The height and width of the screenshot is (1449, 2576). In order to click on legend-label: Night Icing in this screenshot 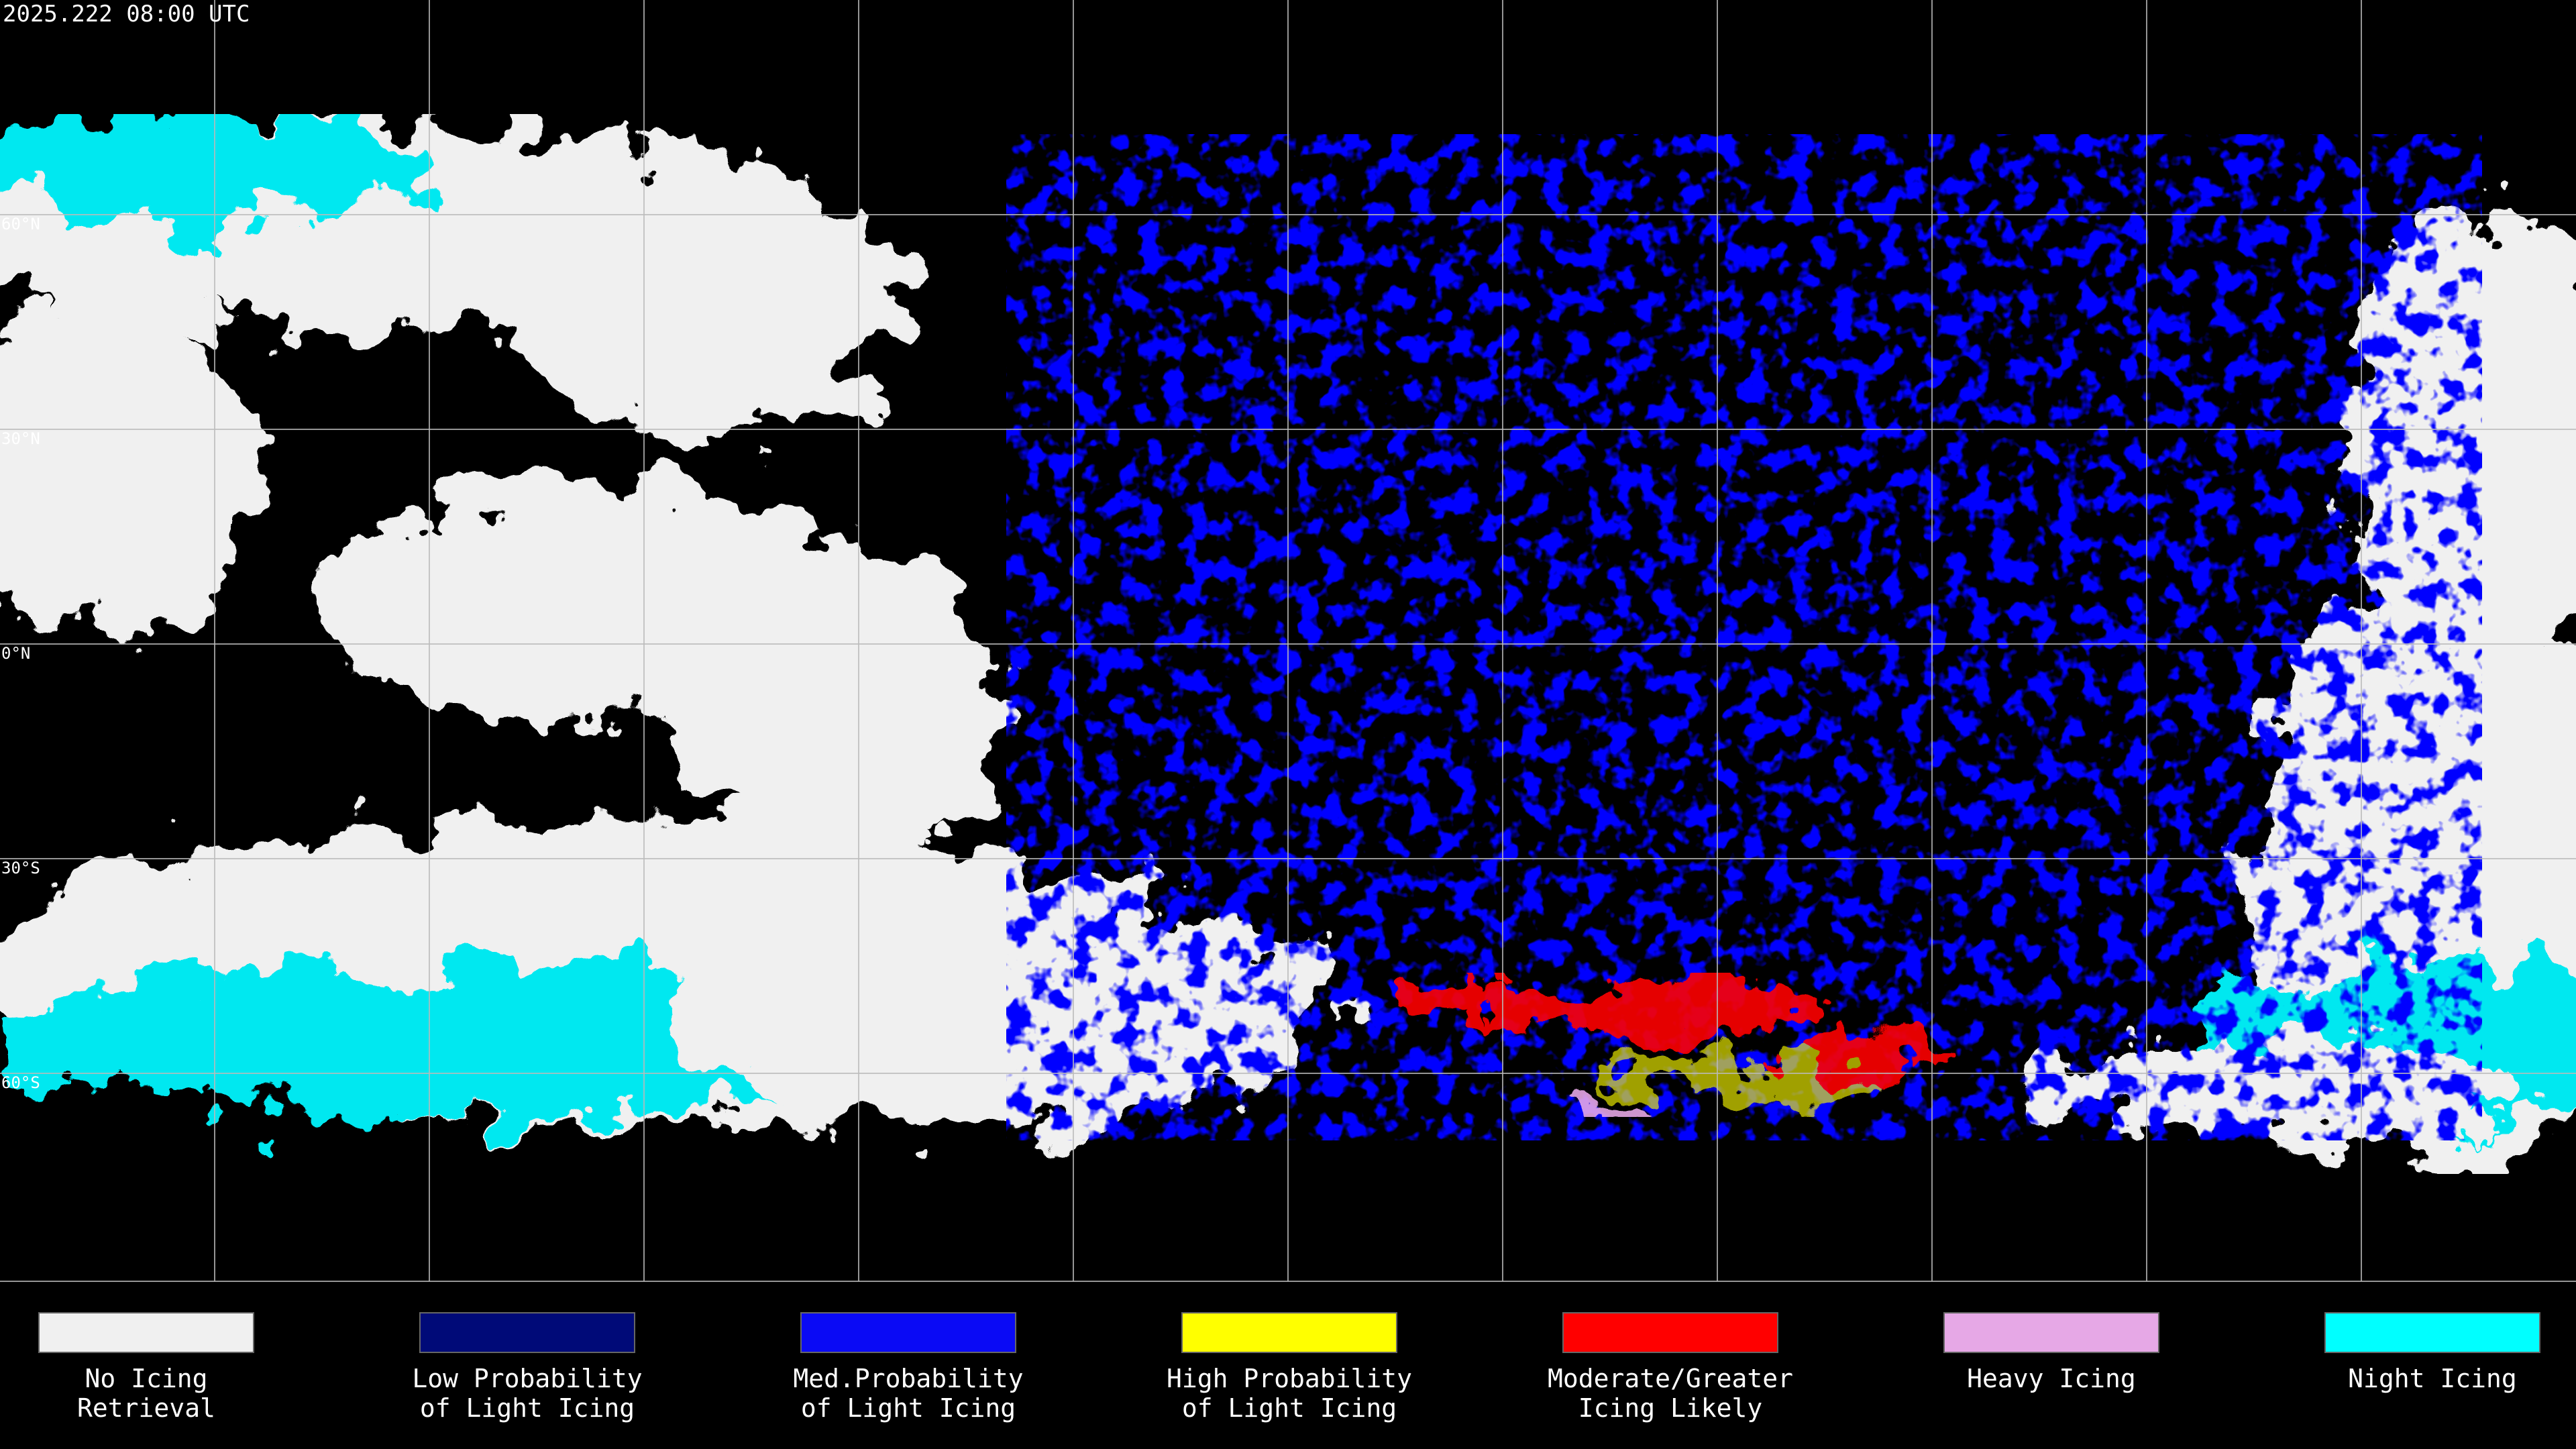, I will do `click(2432, 1378)`.